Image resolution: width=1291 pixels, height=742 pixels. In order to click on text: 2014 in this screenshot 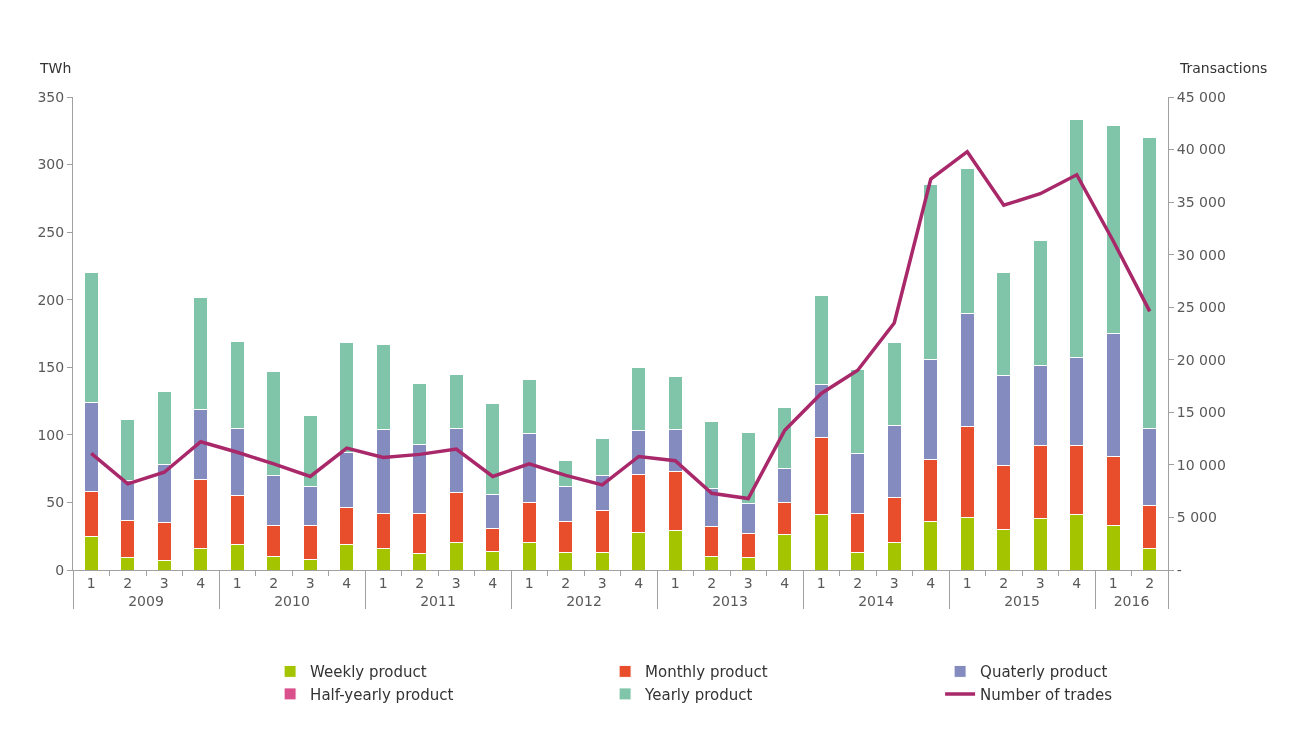, I will do `click(876, 600)`.